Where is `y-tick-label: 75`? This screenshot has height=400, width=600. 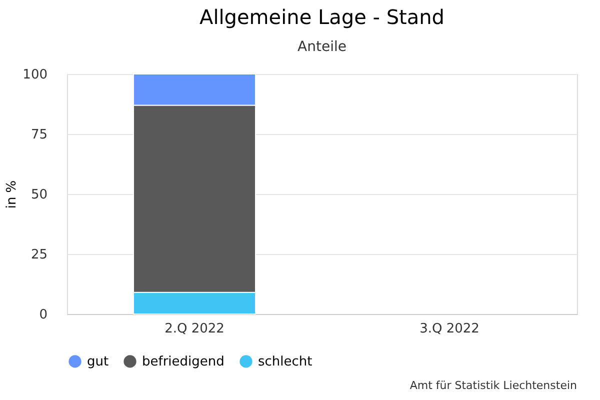
y-tick-label: 75 is located at coordinates (39, 135).